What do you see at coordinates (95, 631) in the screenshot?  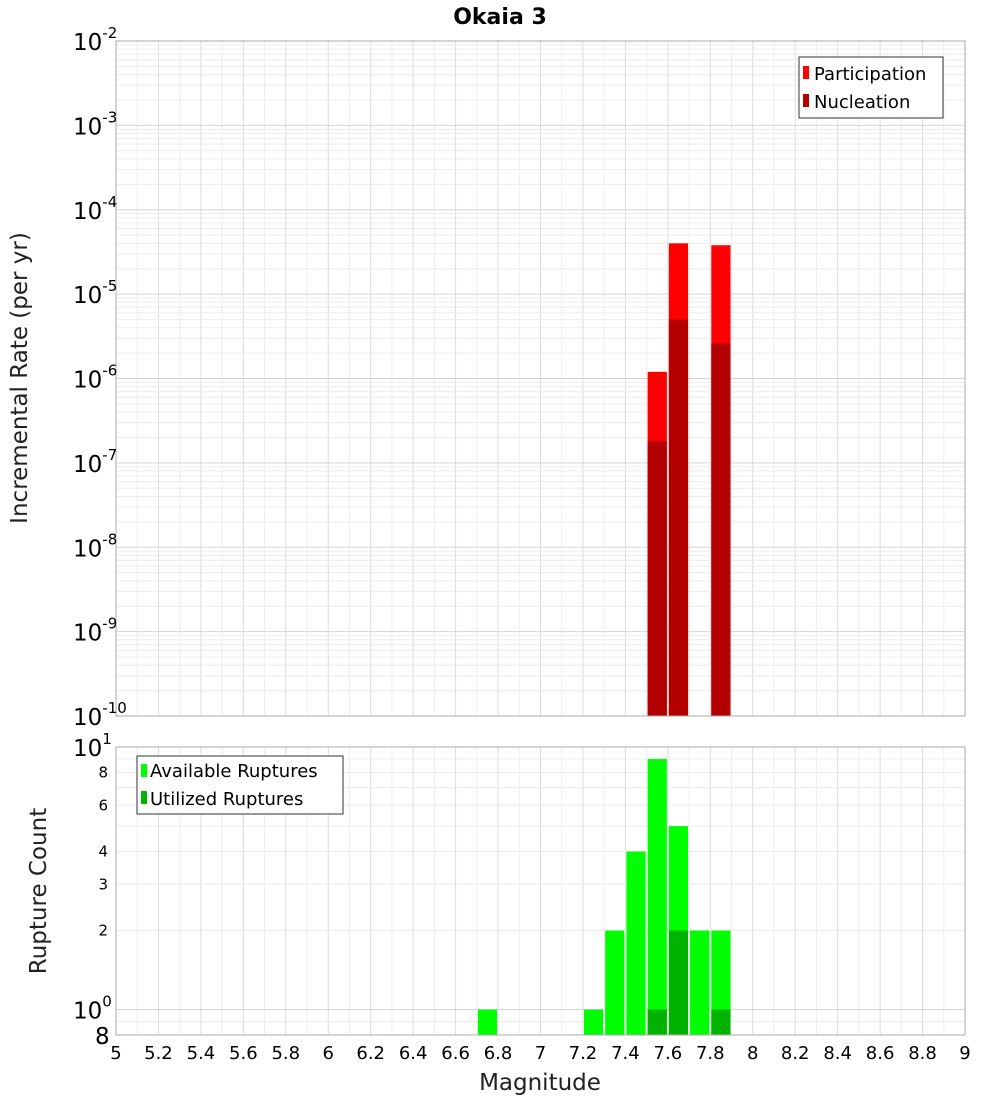 I see `top-y-tick-label: 10⁻⁹` at bounding box center [95, 631].